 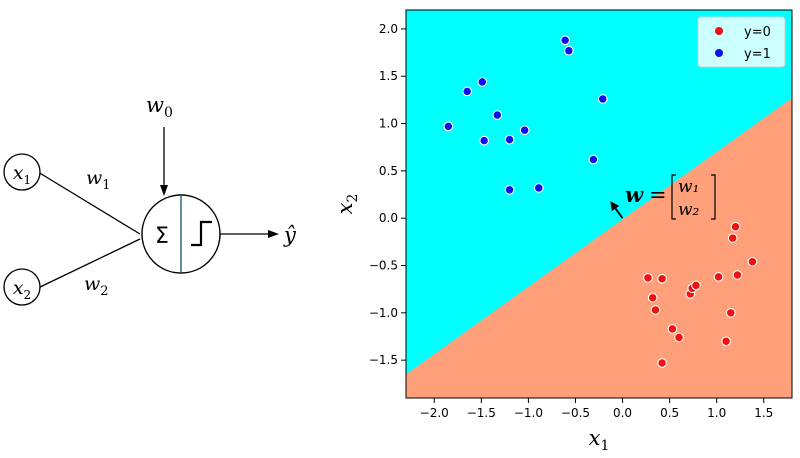 What do you see at coordinates (689, 210) in the screenshot?
I see `matrix-entry-w2: w₂` at bounding box center [689, 210].